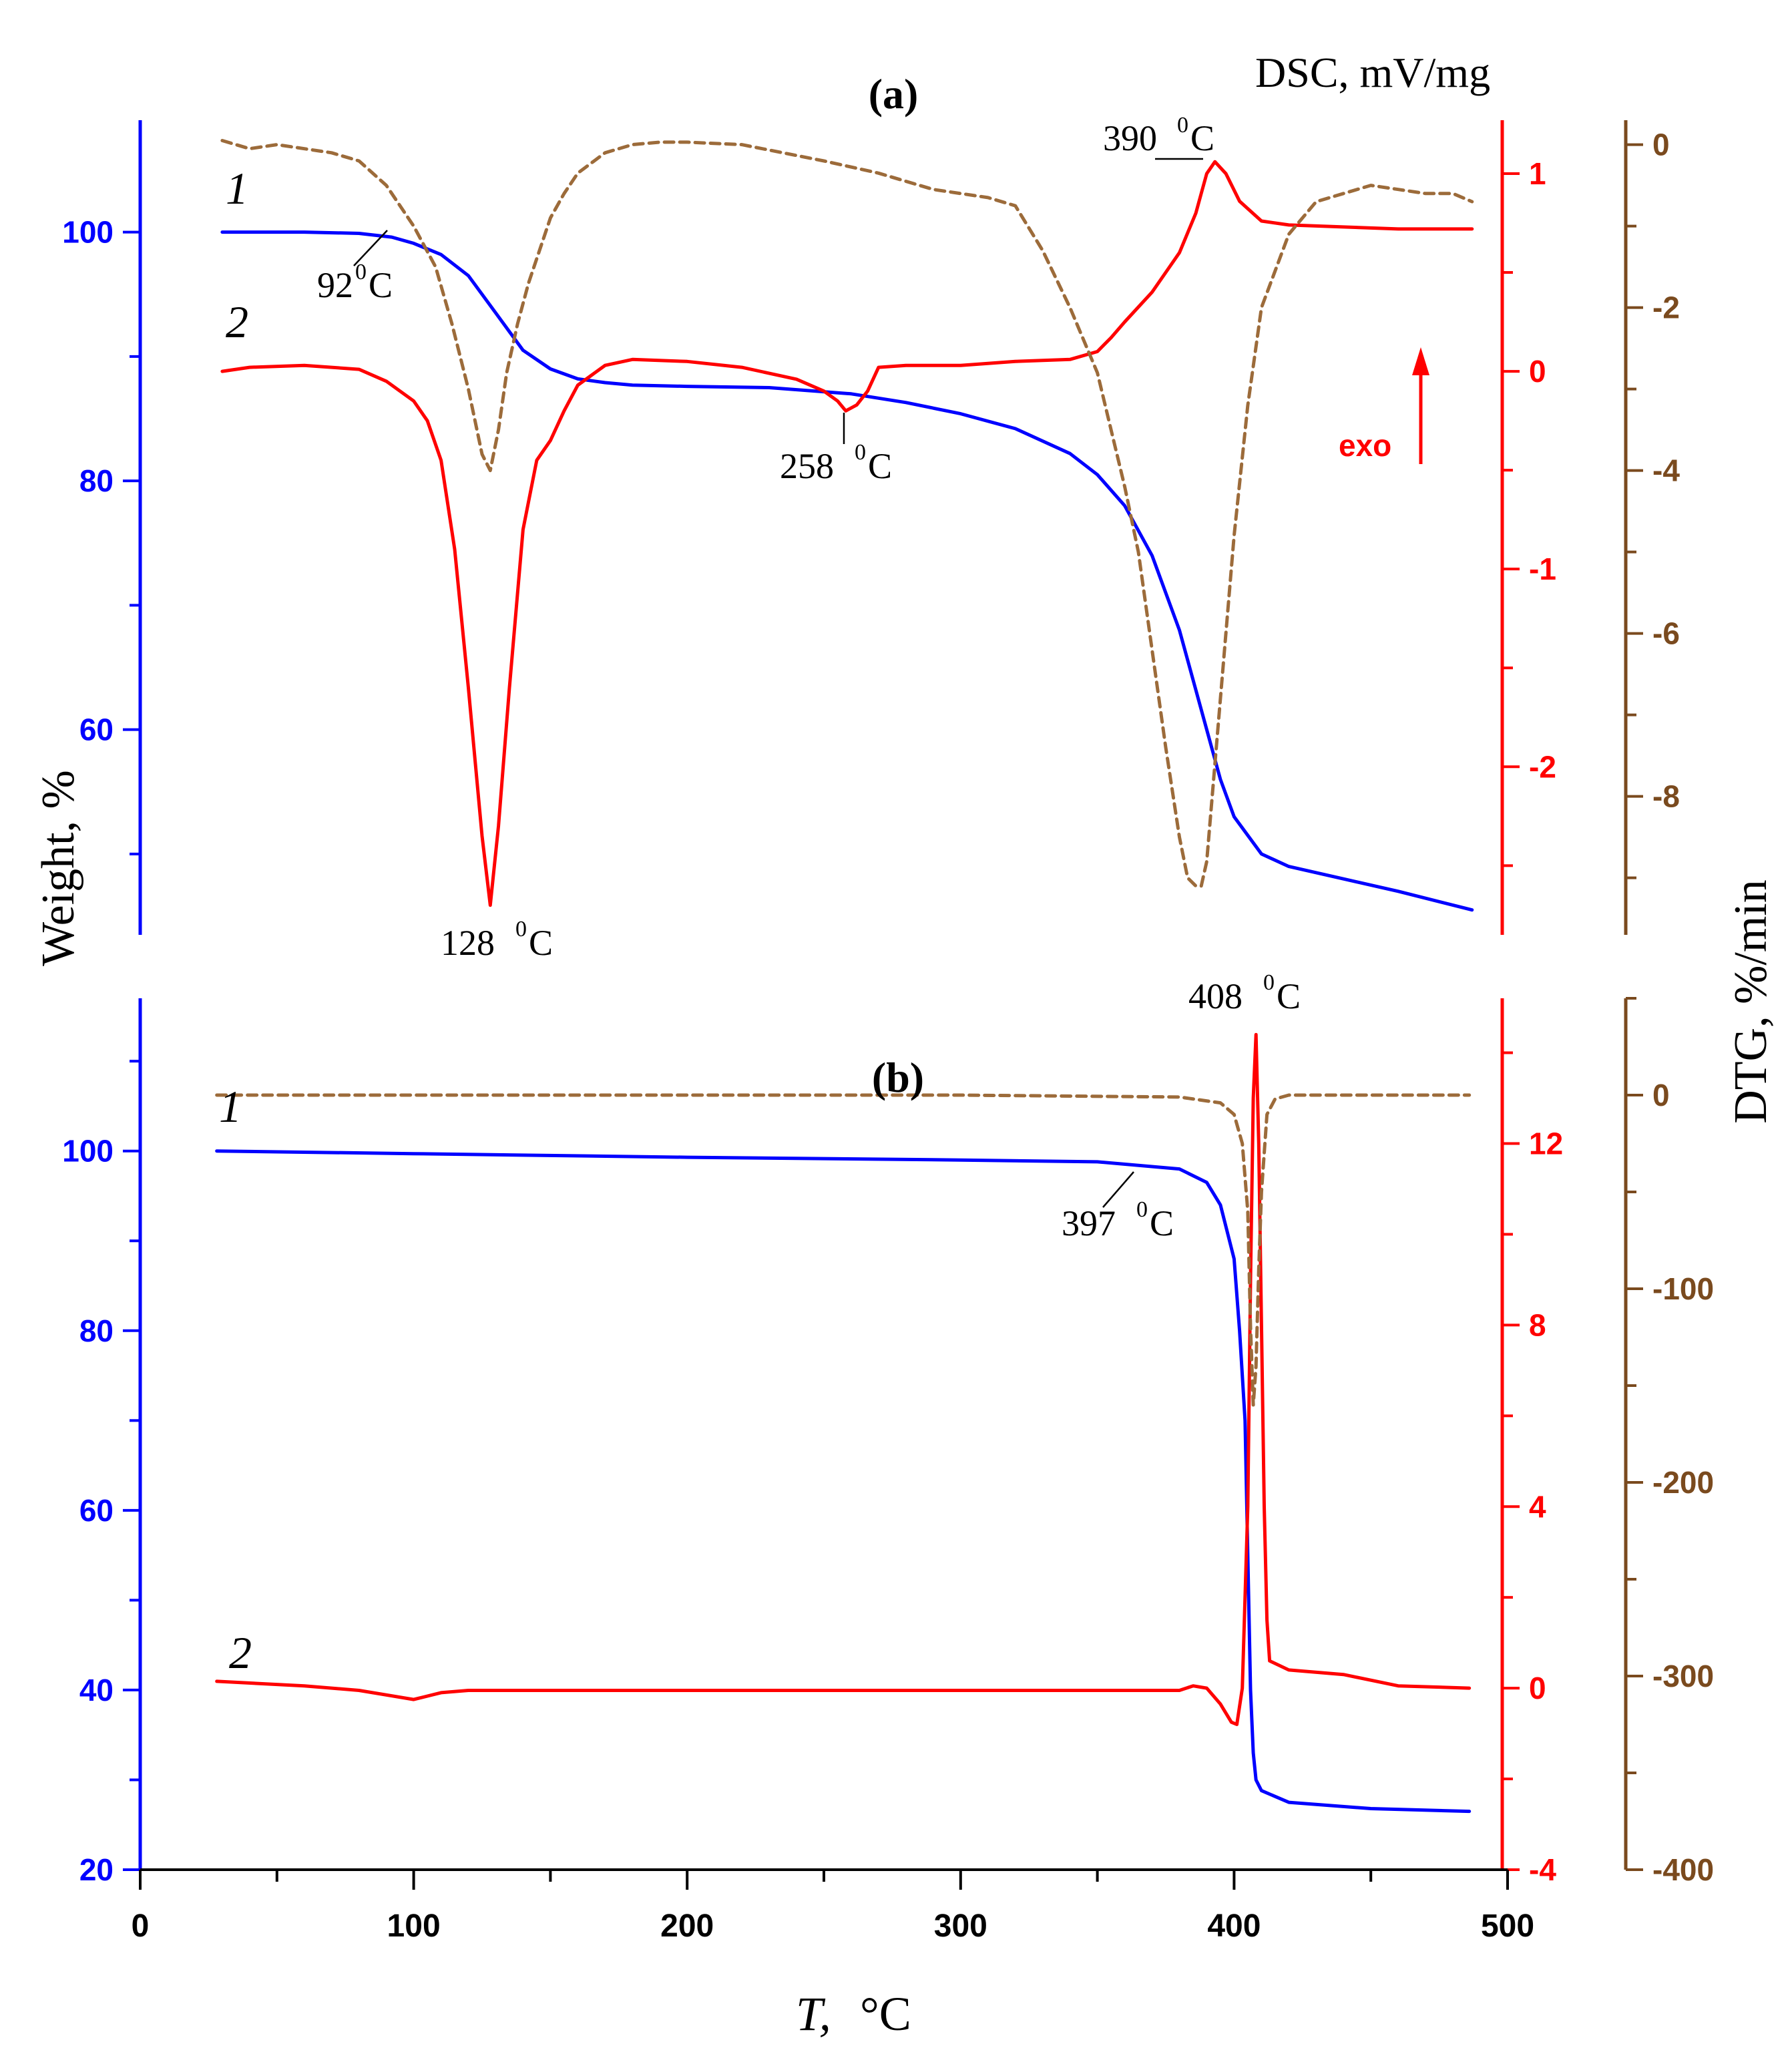 Image resolution: width=1792 pixels, height=2058 pixels. What do you see at coordinates (1508, 1926) in the screenshot?
I see `x-axis-tick-label: 500` at bounding box center [1508, 1926].